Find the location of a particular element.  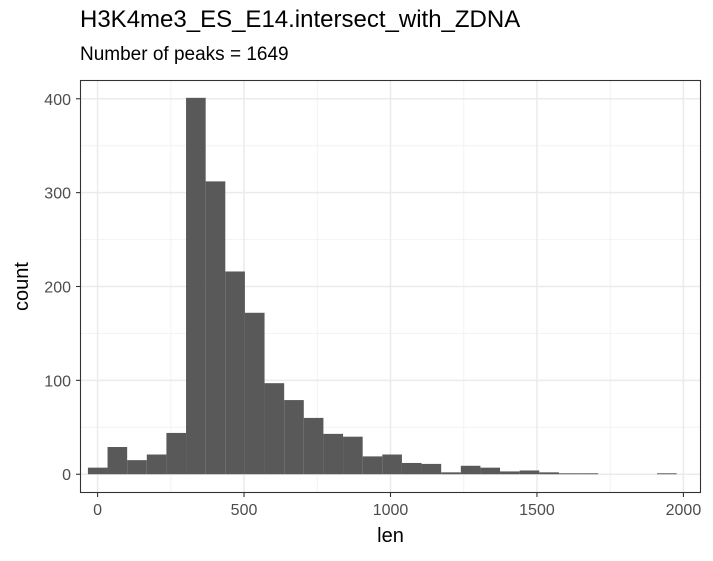

y-tick-label: 200 is located at coordinates (57, 288).